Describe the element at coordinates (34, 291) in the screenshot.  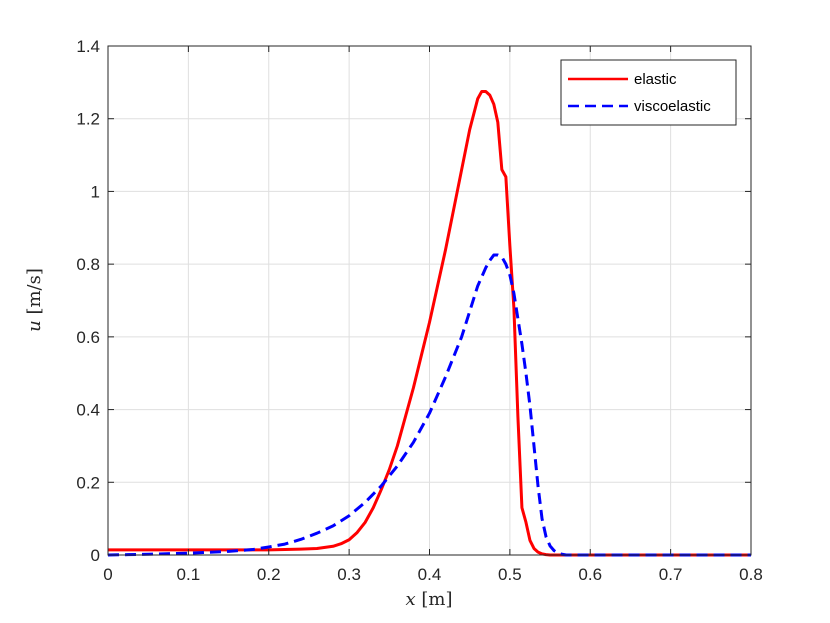
I see `y-axis-label-unit: [m/s]` at that location.